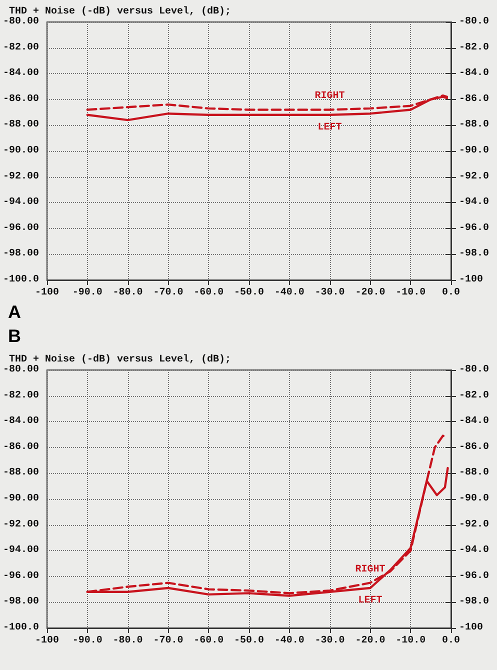 Image resolution: width=497 pixels, height=670 pixels. I want to click on text: A, so click(14, 312).